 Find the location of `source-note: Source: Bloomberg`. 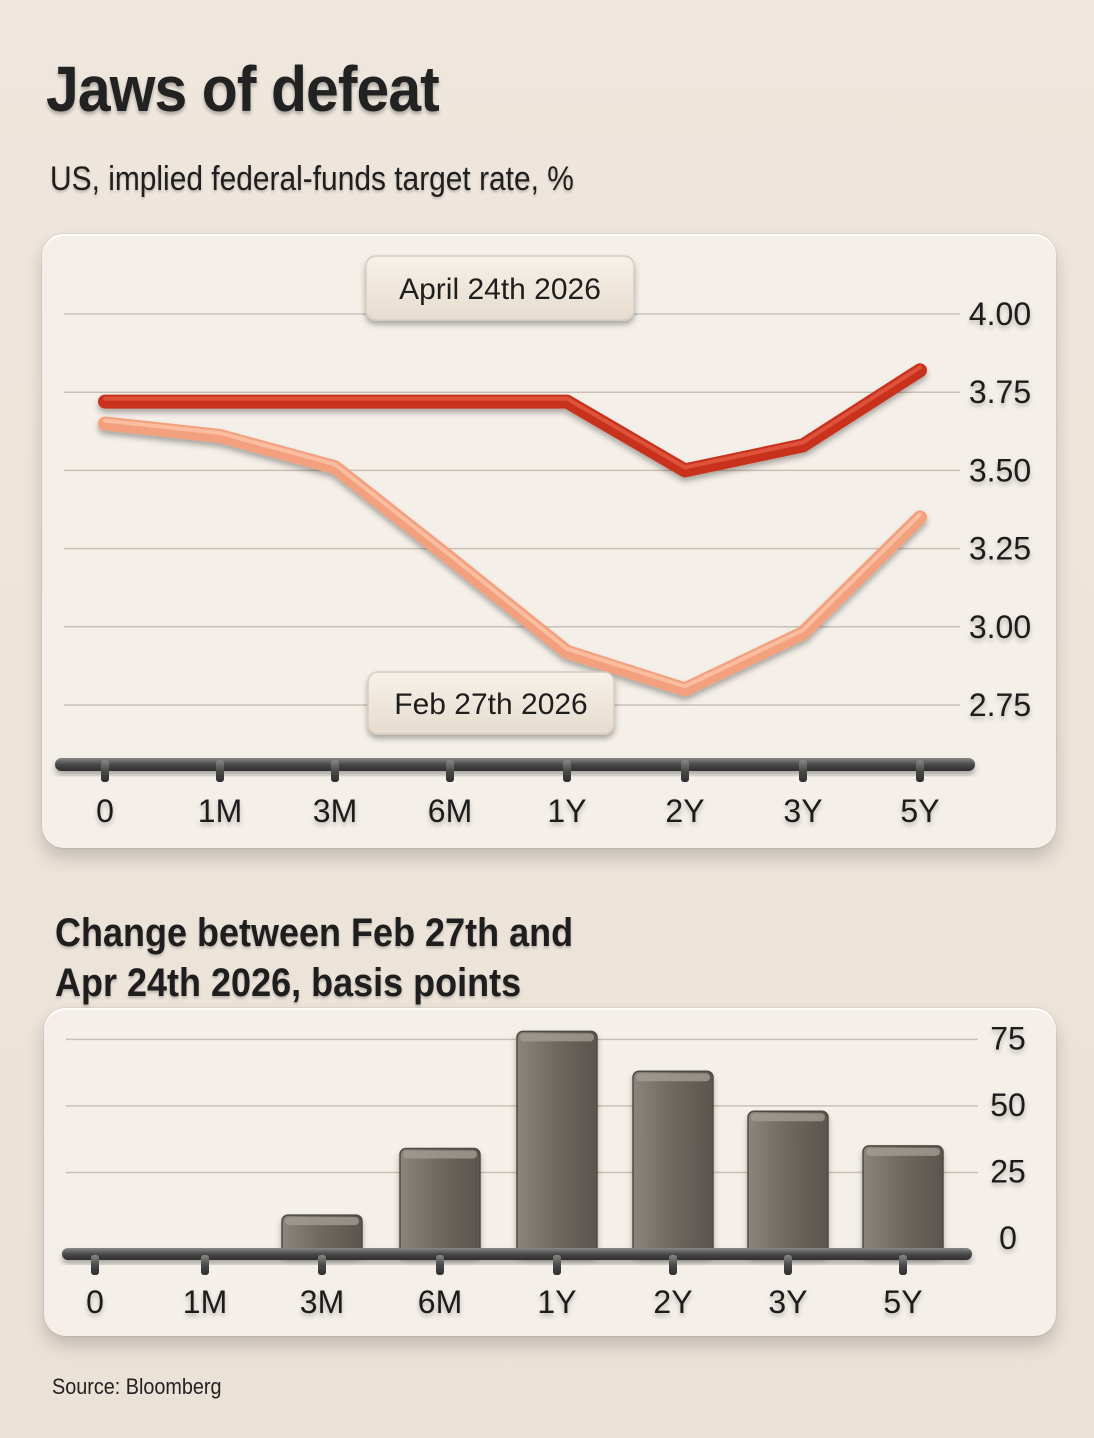

source-note: Source: Bloomberg is located at coordinates (137, 1386).